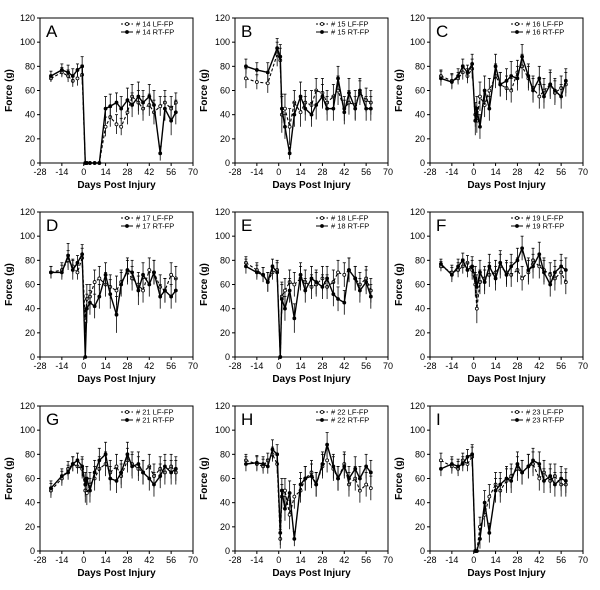 The width and height of the screenshot is (600, 590). I want to click on plot-frame, so click(116, 90).